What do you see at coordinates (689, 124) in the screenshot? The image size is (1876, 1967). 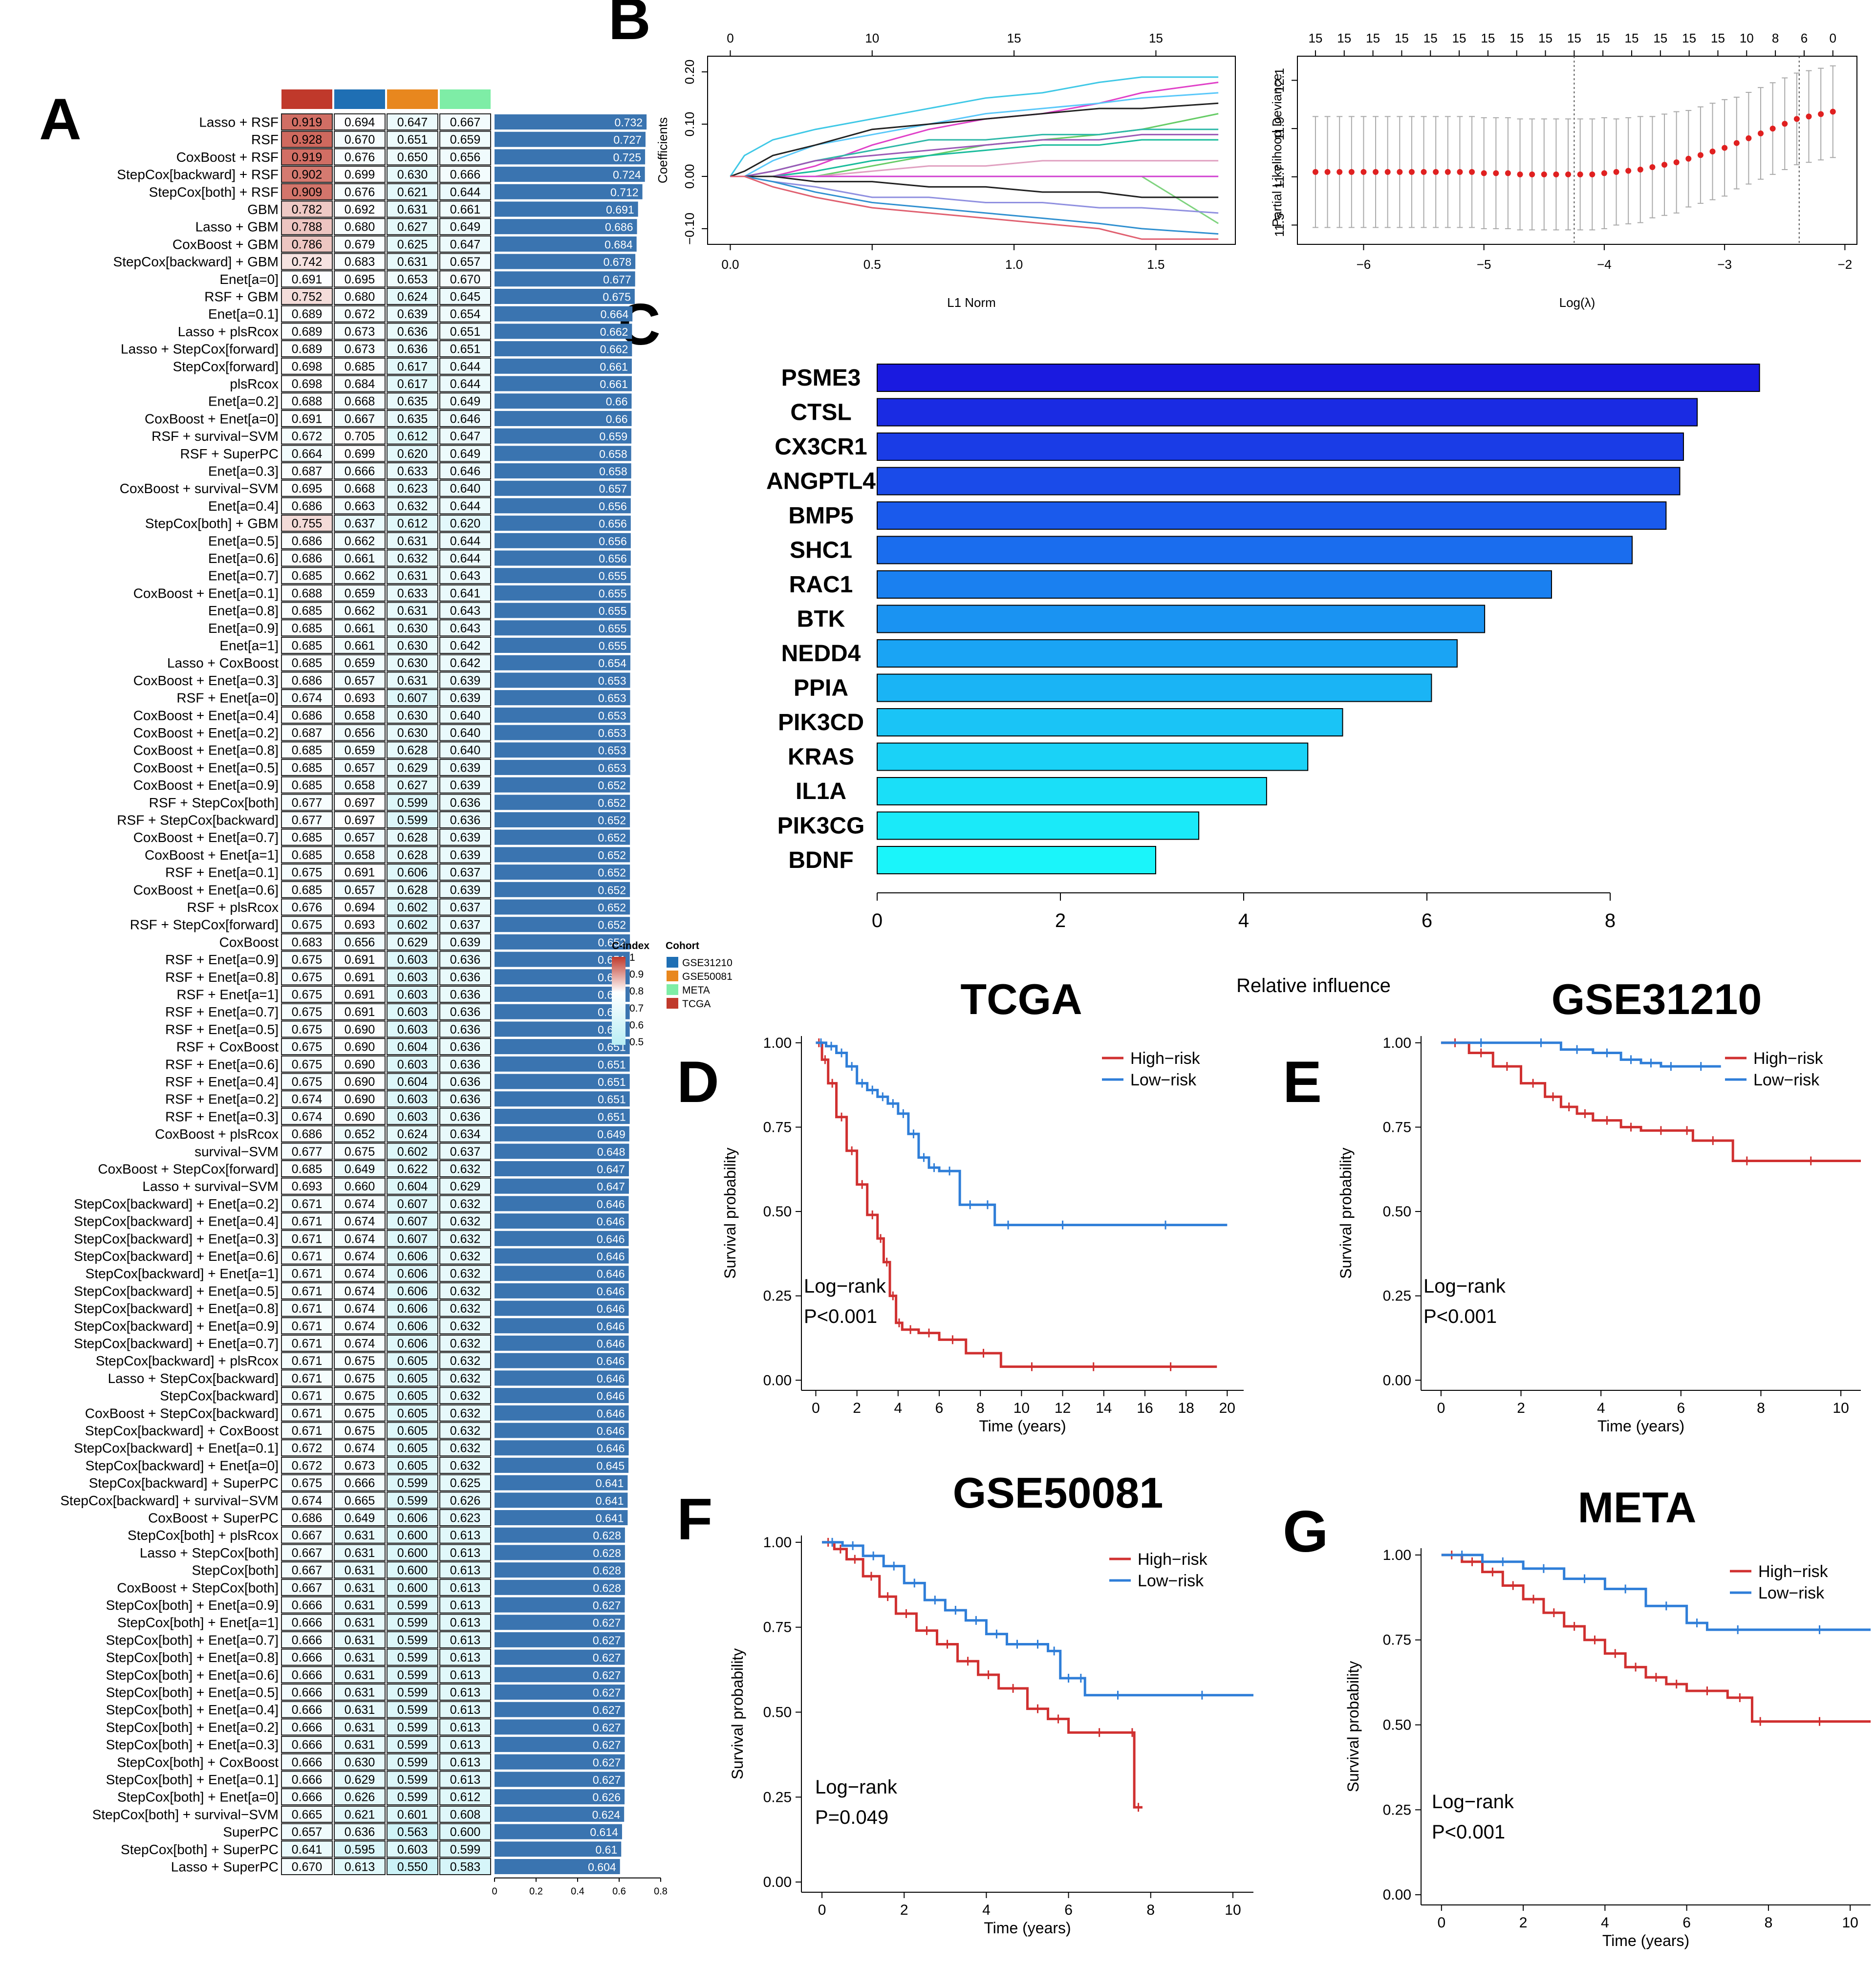 I see `b-left-ytick-label: 0.10` at bounding box center [689, 124].